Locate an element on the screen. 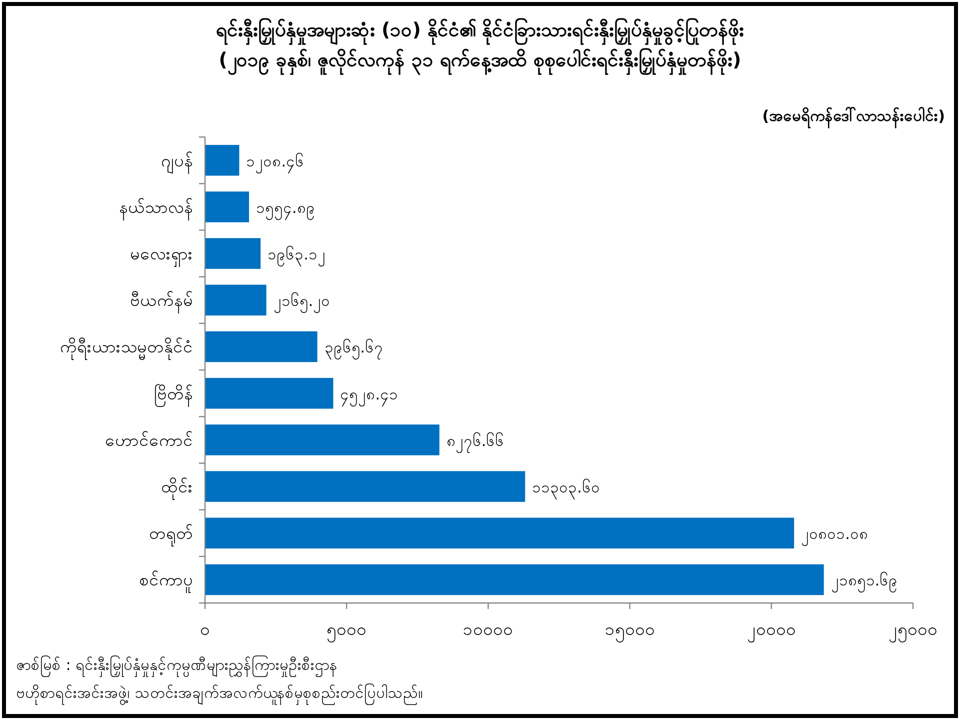  y-tick-label: မလေးရှား is located at coordinates (161, 256).